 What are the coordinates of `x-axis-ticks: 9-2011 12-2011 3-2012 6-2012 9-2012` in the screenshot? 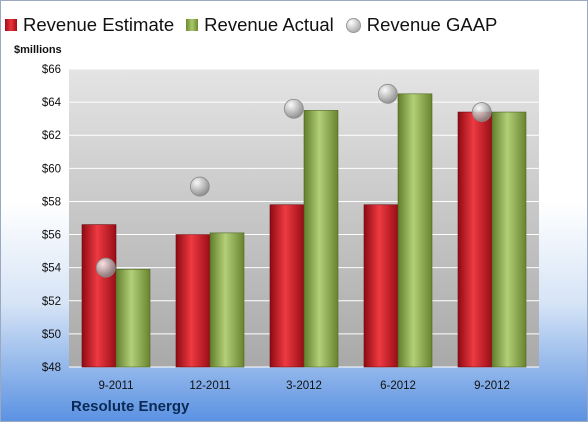 It's located at (304, 386).